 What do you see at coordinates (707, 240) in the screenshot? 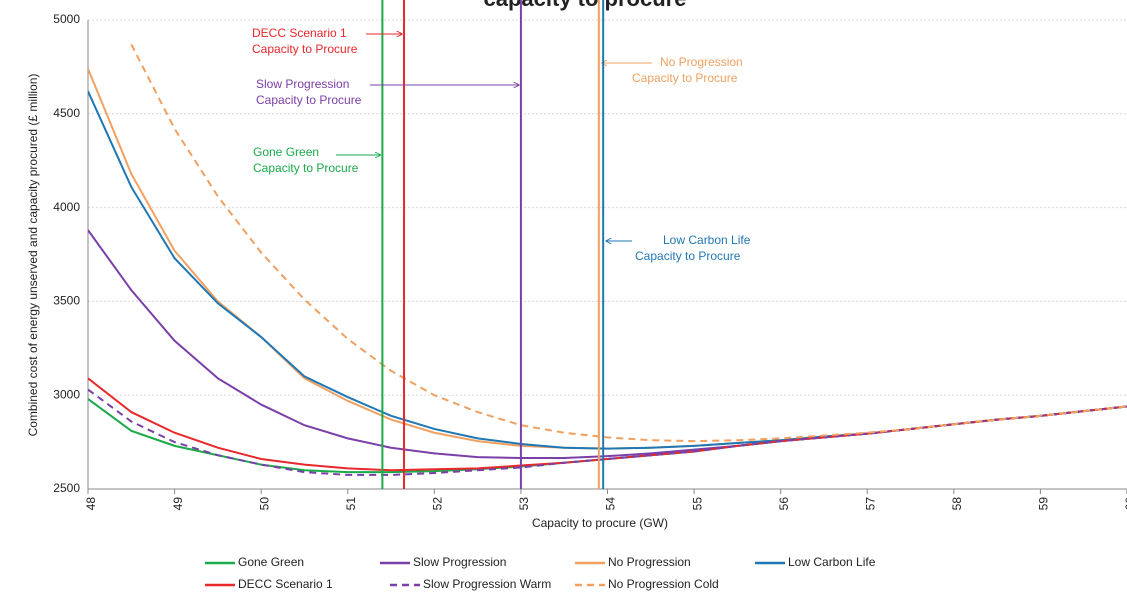
I see `annotation-text: Low Carbon Life` at bounding box center [707, 240].